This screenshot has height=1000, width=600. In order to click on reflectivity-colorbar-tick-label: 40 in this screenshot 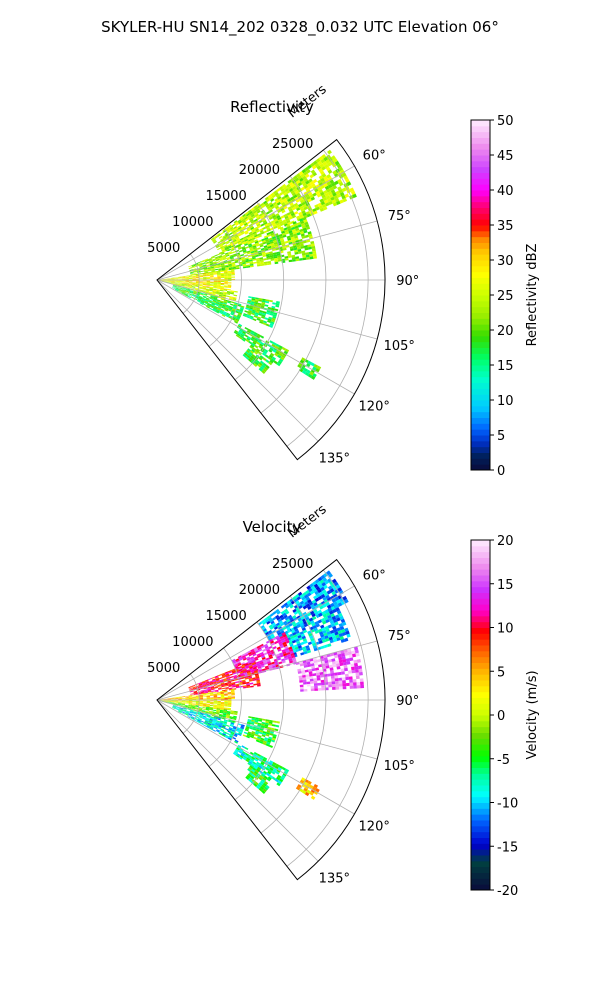, I will do `click(505, 191)`.